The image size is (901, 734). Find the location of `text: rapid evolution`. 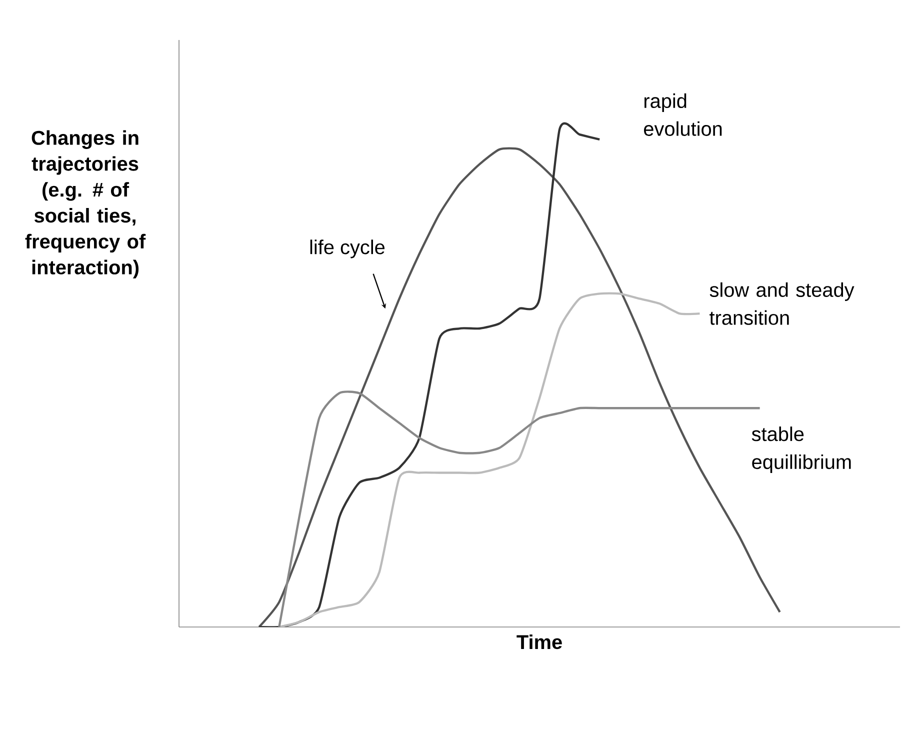

text: rapid evolution is located at coordinates (683, 114).